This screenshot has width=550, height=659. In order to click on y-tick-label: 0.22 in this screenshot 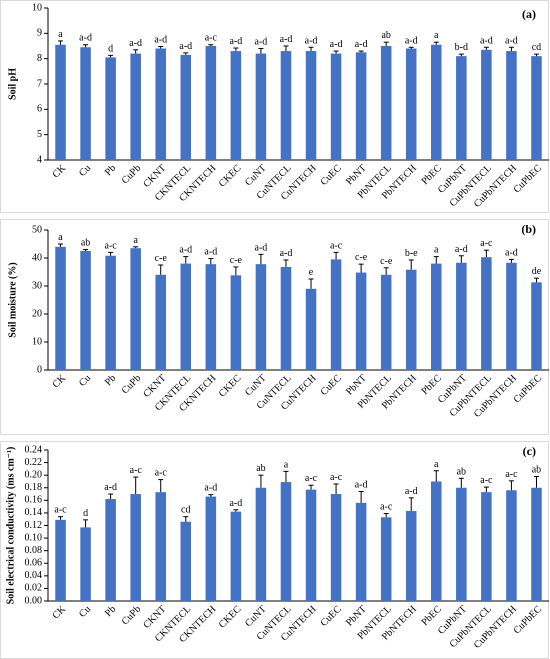, I will do `click(34, 462)`.